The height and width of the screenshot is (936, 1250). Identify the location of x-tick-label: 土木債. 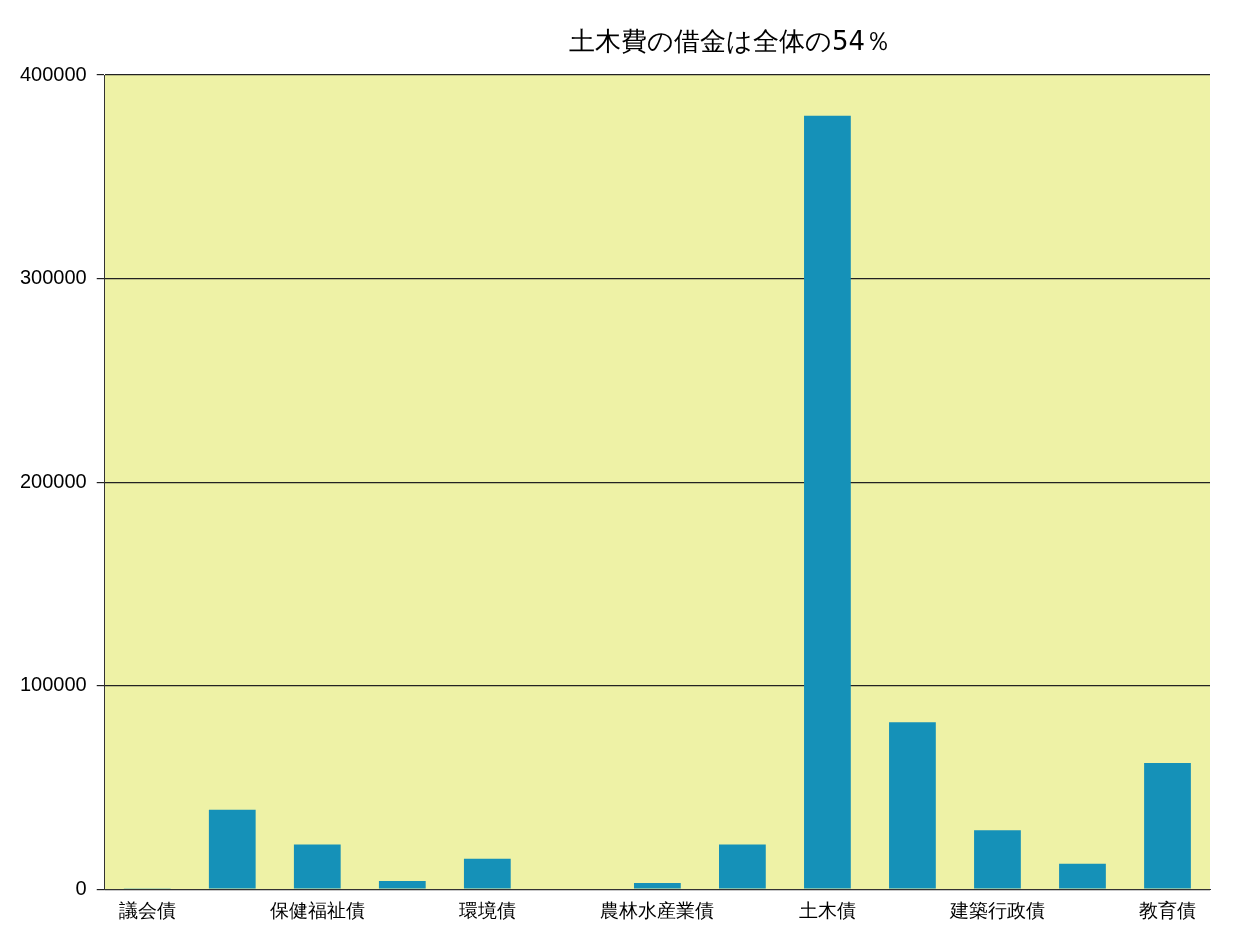
(827, 909).